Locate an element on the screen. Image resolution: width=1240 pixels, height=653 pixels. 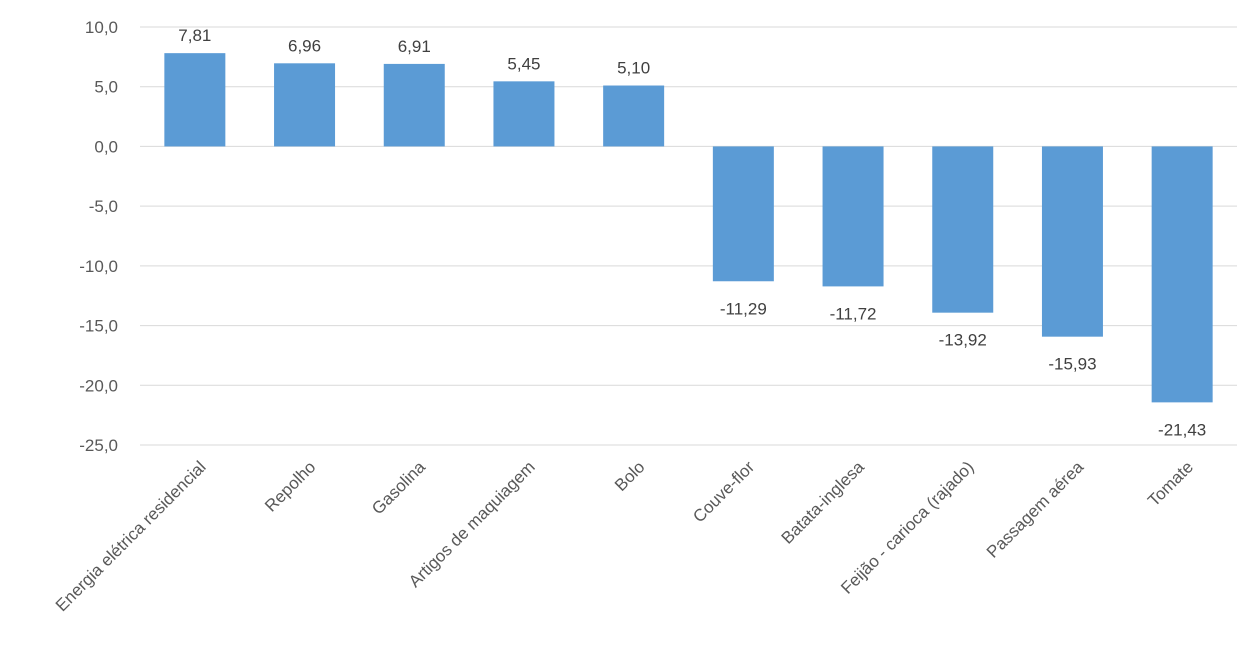
data-label: -11,72 is located at coordinates (853, 313).